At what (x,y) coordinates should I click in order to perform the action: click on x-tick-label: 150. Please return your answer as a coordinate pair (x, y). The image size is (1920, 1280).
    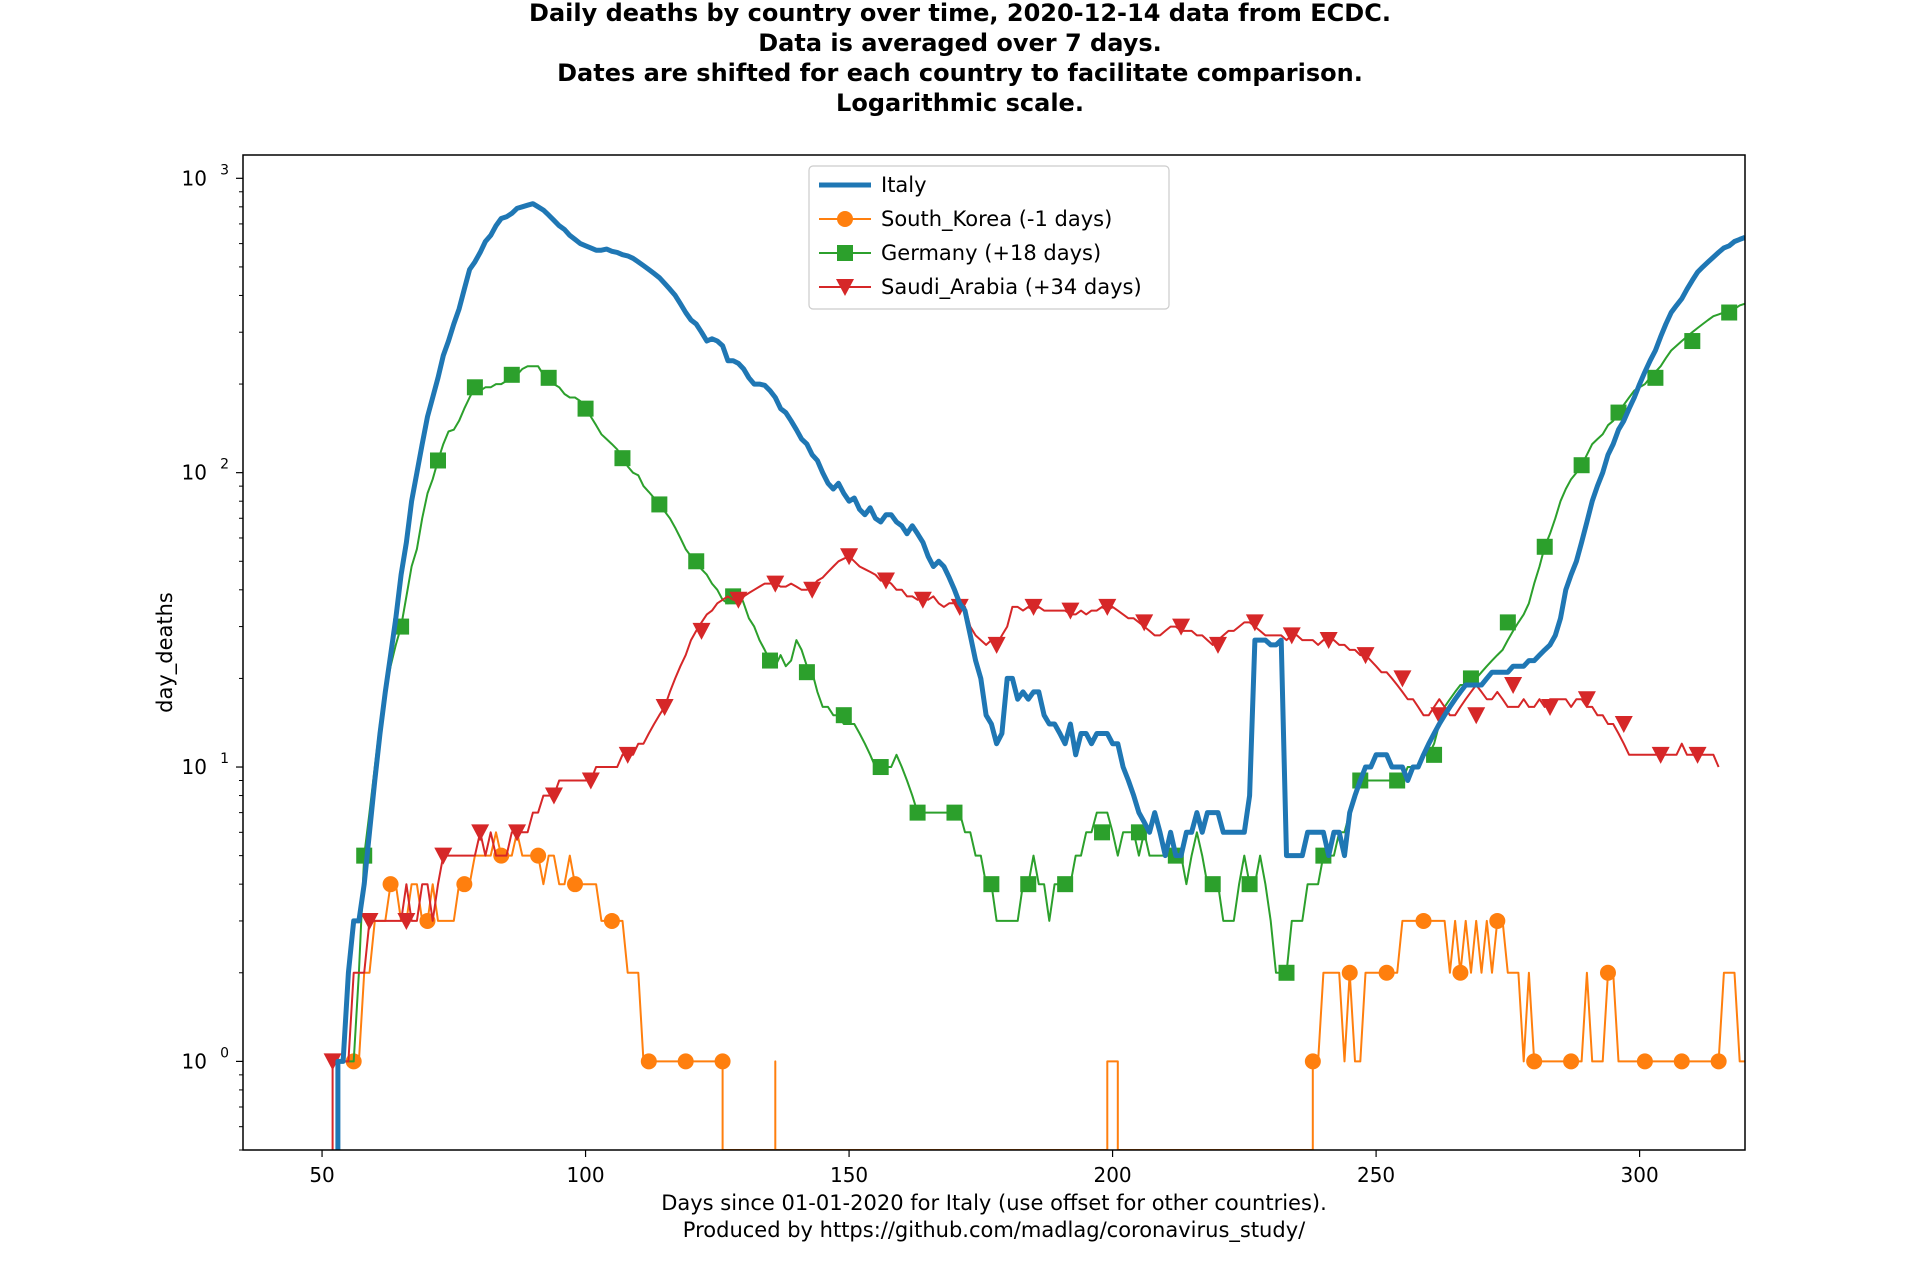
    Looking at the image, I should click on (849, 1175).